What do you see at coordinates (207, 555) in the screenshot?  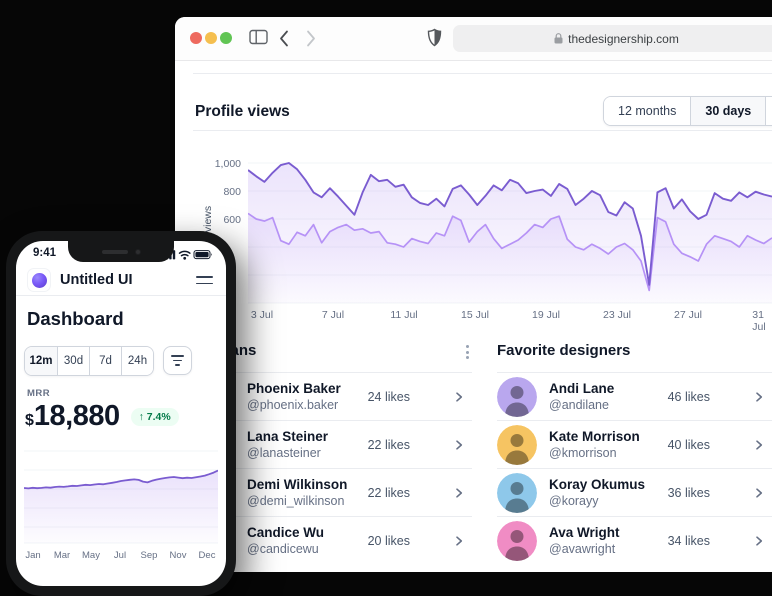 I see `mrr-x-tick: Dec` at bounding box center [207, 555].